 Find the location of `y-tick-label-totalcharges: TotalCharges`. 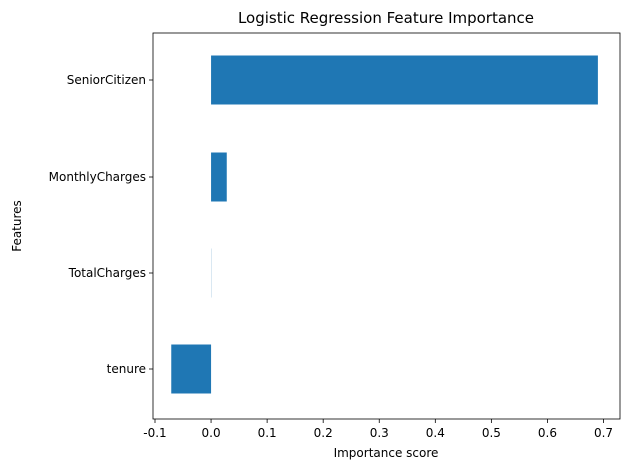

y-tick-label-totalcharges: TotalCharges is located at coordinates (107, 273).